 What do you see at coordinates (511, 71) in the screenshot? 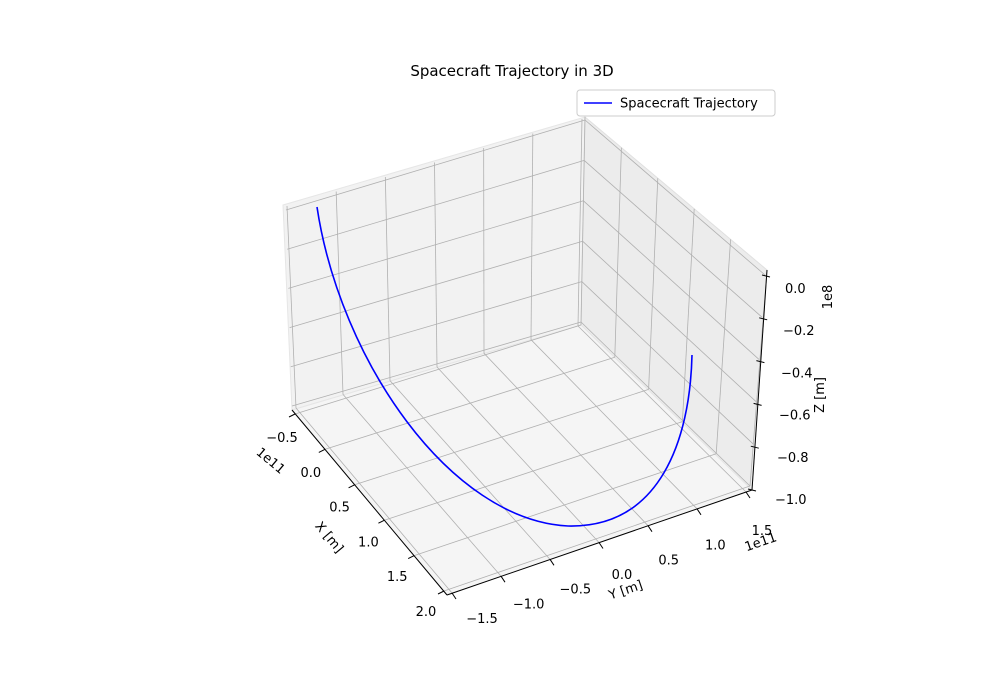
I see `chart-title: Spacecraft Trajectory in 3D` at bounding box center [511, 71].